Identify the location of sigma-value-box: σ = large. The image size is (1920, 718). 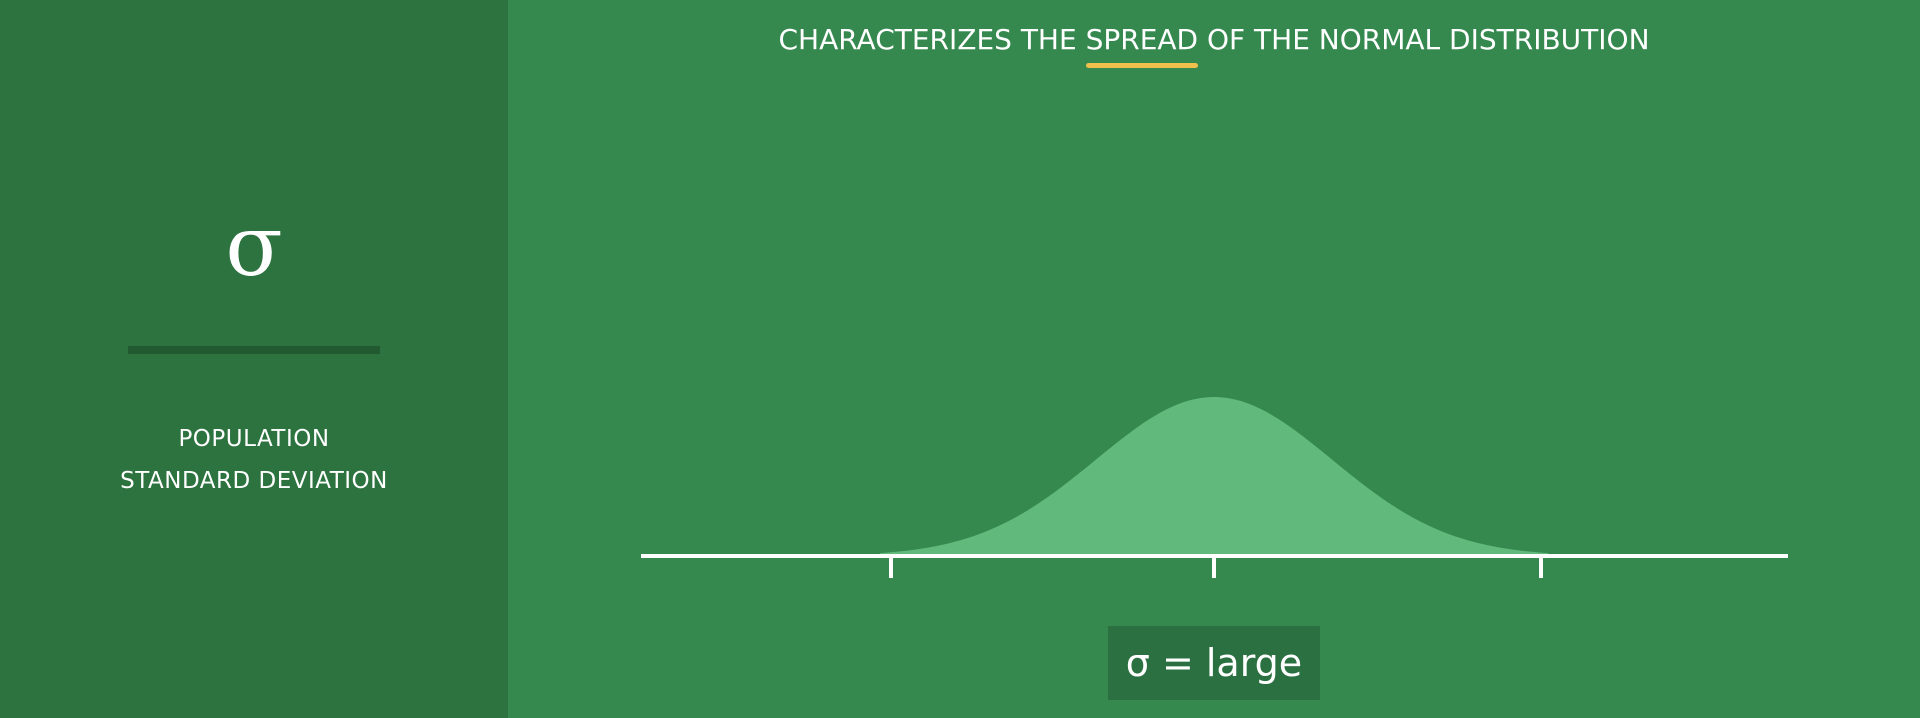
(1214, 663).